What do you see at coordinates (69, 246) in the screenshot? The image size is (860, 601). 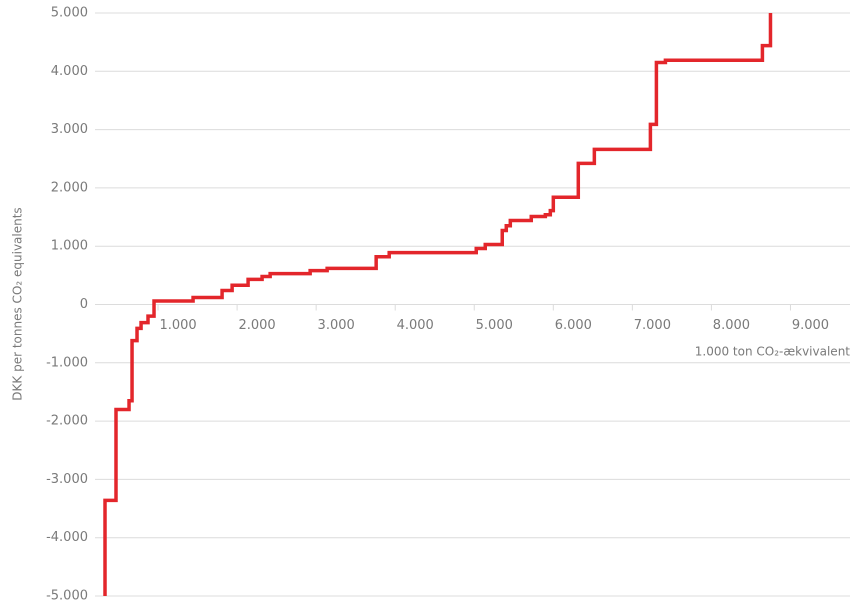 I see `y-tick-label: 1.000` at bounding box center [69, 246].